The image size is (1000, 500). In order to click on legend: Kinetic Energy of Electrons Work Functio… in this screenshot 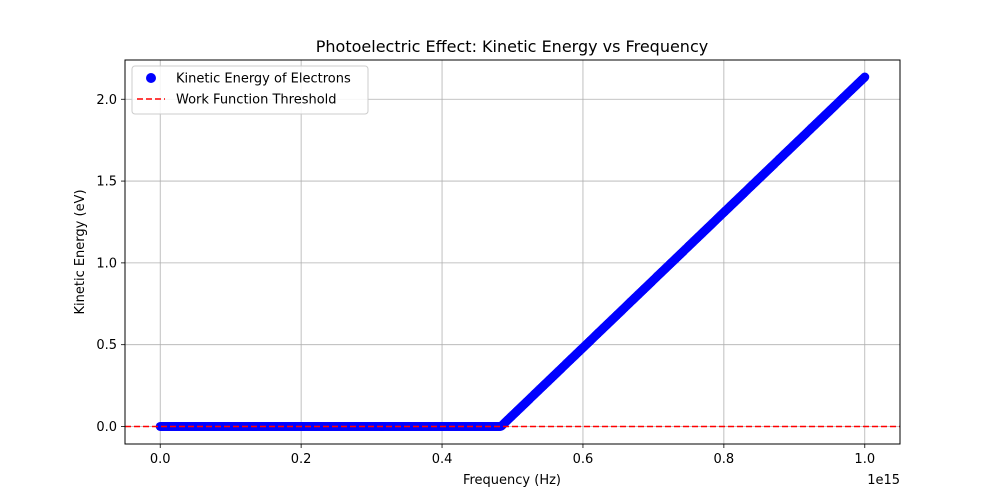, I will do `click(250, 90)`.